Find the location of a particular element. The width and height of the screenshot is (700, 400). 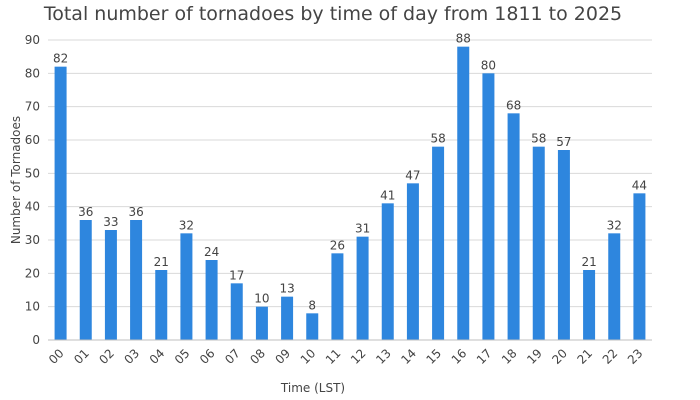

x-tick-label: 18 is located at coordinates (509, 356).